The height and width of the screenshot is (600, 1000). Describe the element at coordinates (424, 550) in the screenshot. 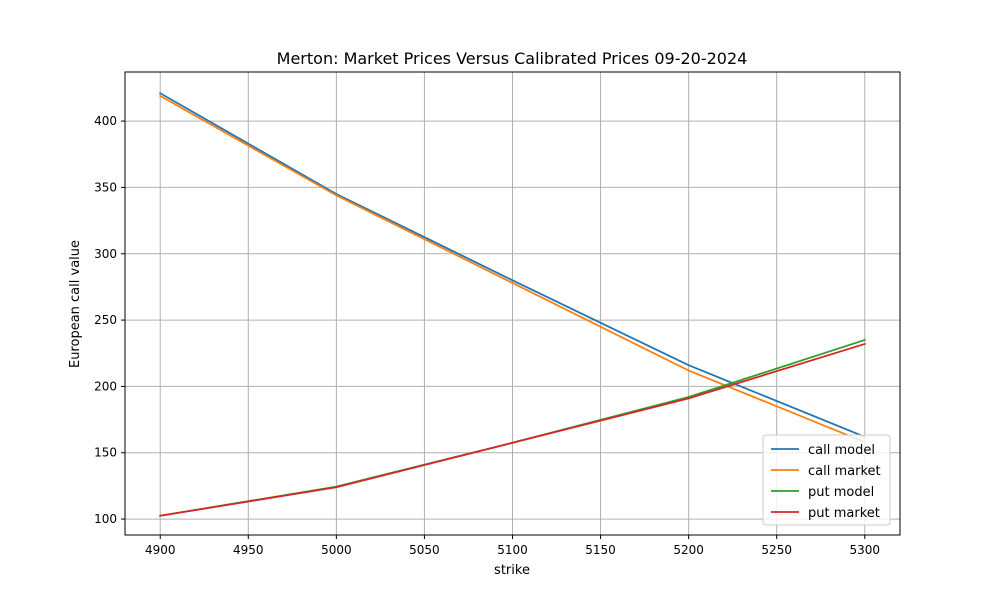

I see `x-tick-label: 5050` at that location.